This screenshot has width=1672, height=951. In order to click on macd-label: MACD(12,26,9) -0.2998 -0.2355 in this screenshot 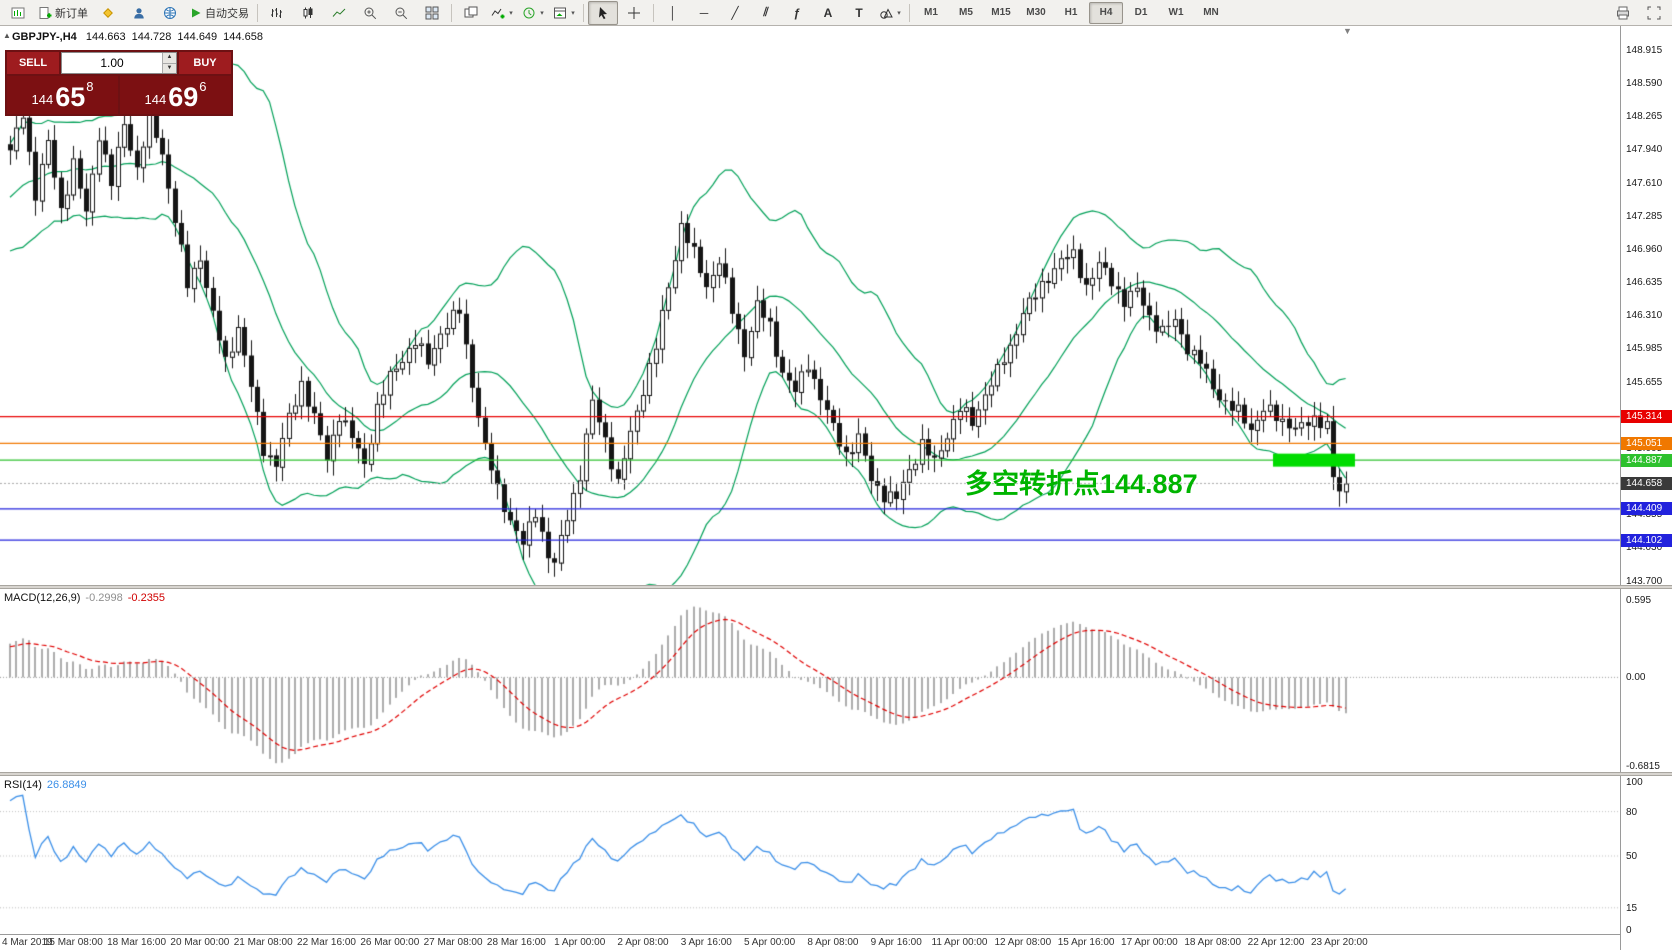, I will do `click(84, 598)`.